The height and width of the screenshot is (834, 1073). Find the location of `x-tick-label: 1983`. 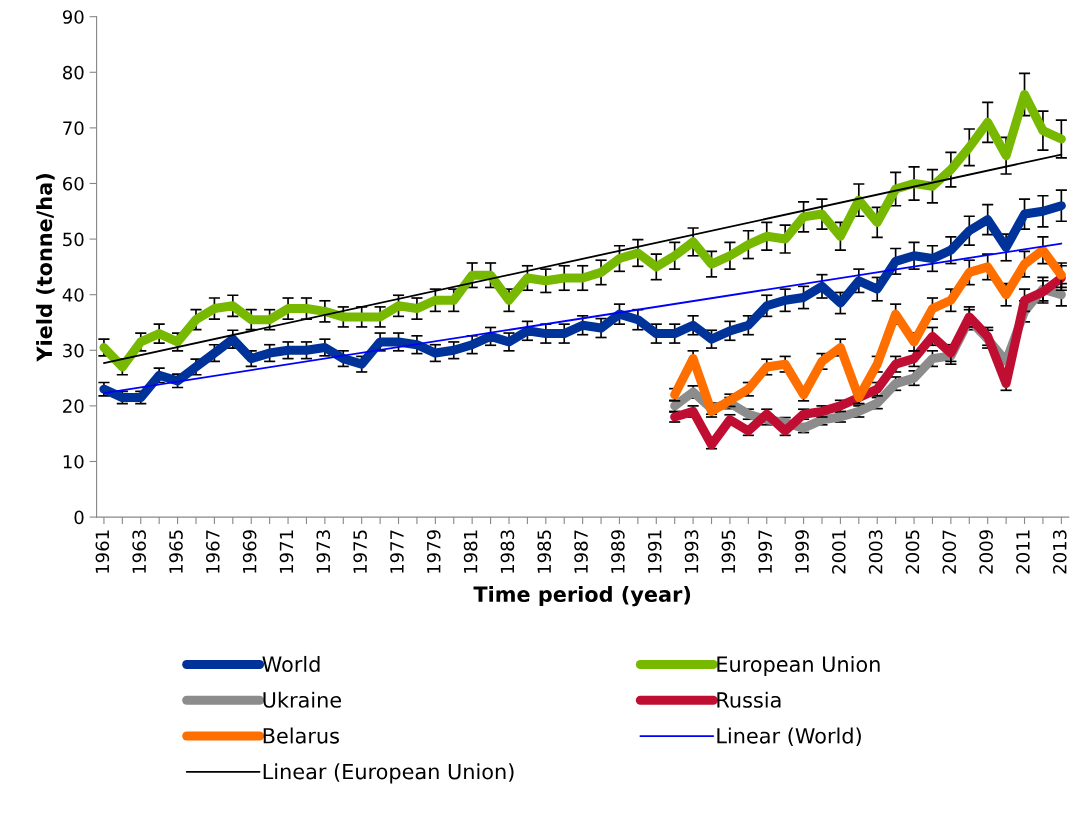

x-tick-label: 1983 is located at coordinates (507, 551).